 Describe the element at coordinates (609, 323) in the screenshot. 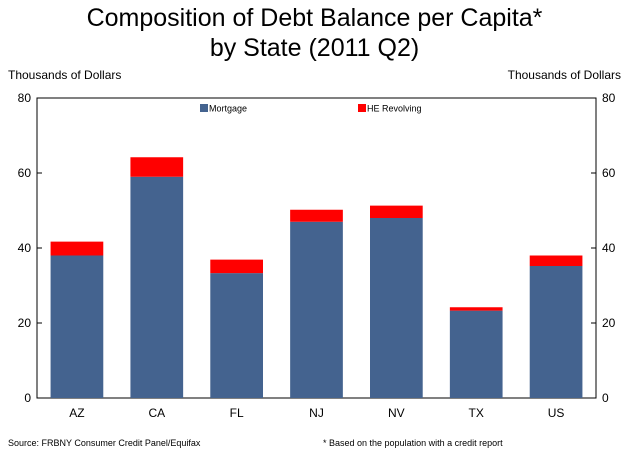

I see `y-tick-label-right: 20` at that location.